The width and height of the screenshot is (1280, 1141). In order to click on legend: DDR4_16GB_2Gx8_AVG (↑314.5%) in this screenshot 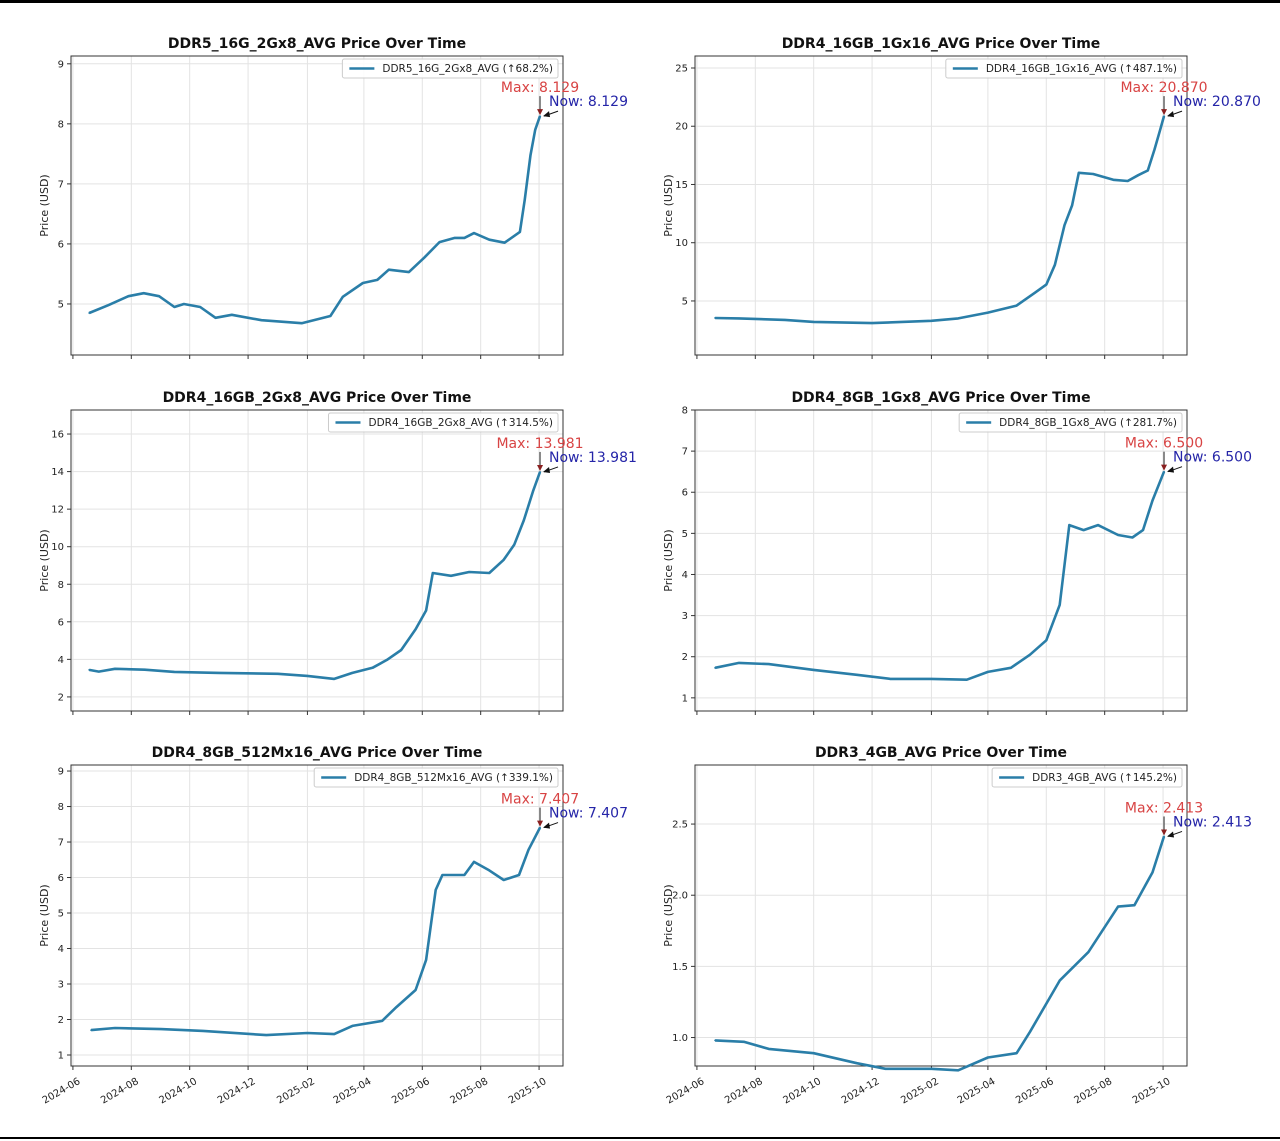, I will do `click(443, 422)`.